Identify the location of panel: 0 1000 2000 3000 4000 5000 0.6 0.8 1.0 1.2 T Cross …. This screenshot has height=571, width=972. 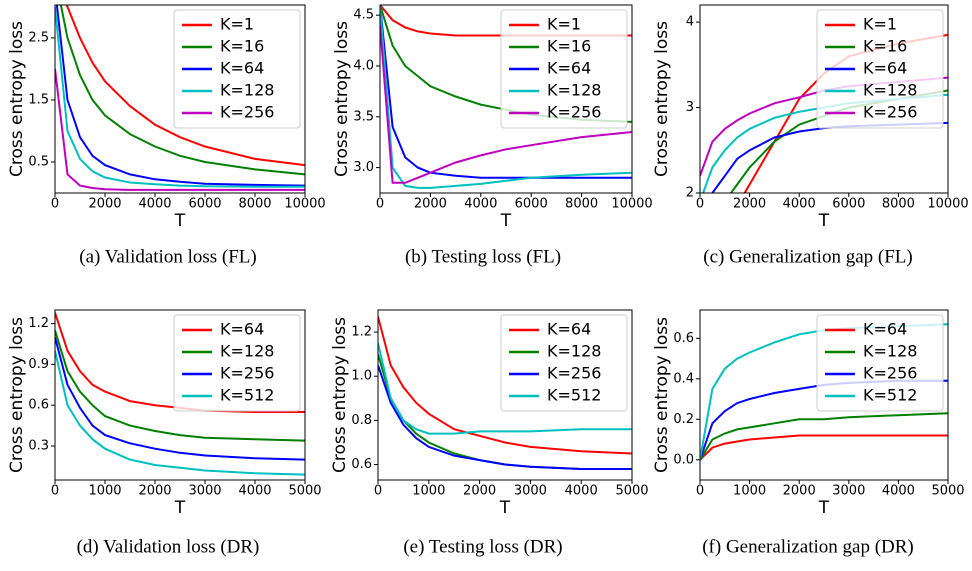
(489, 433).